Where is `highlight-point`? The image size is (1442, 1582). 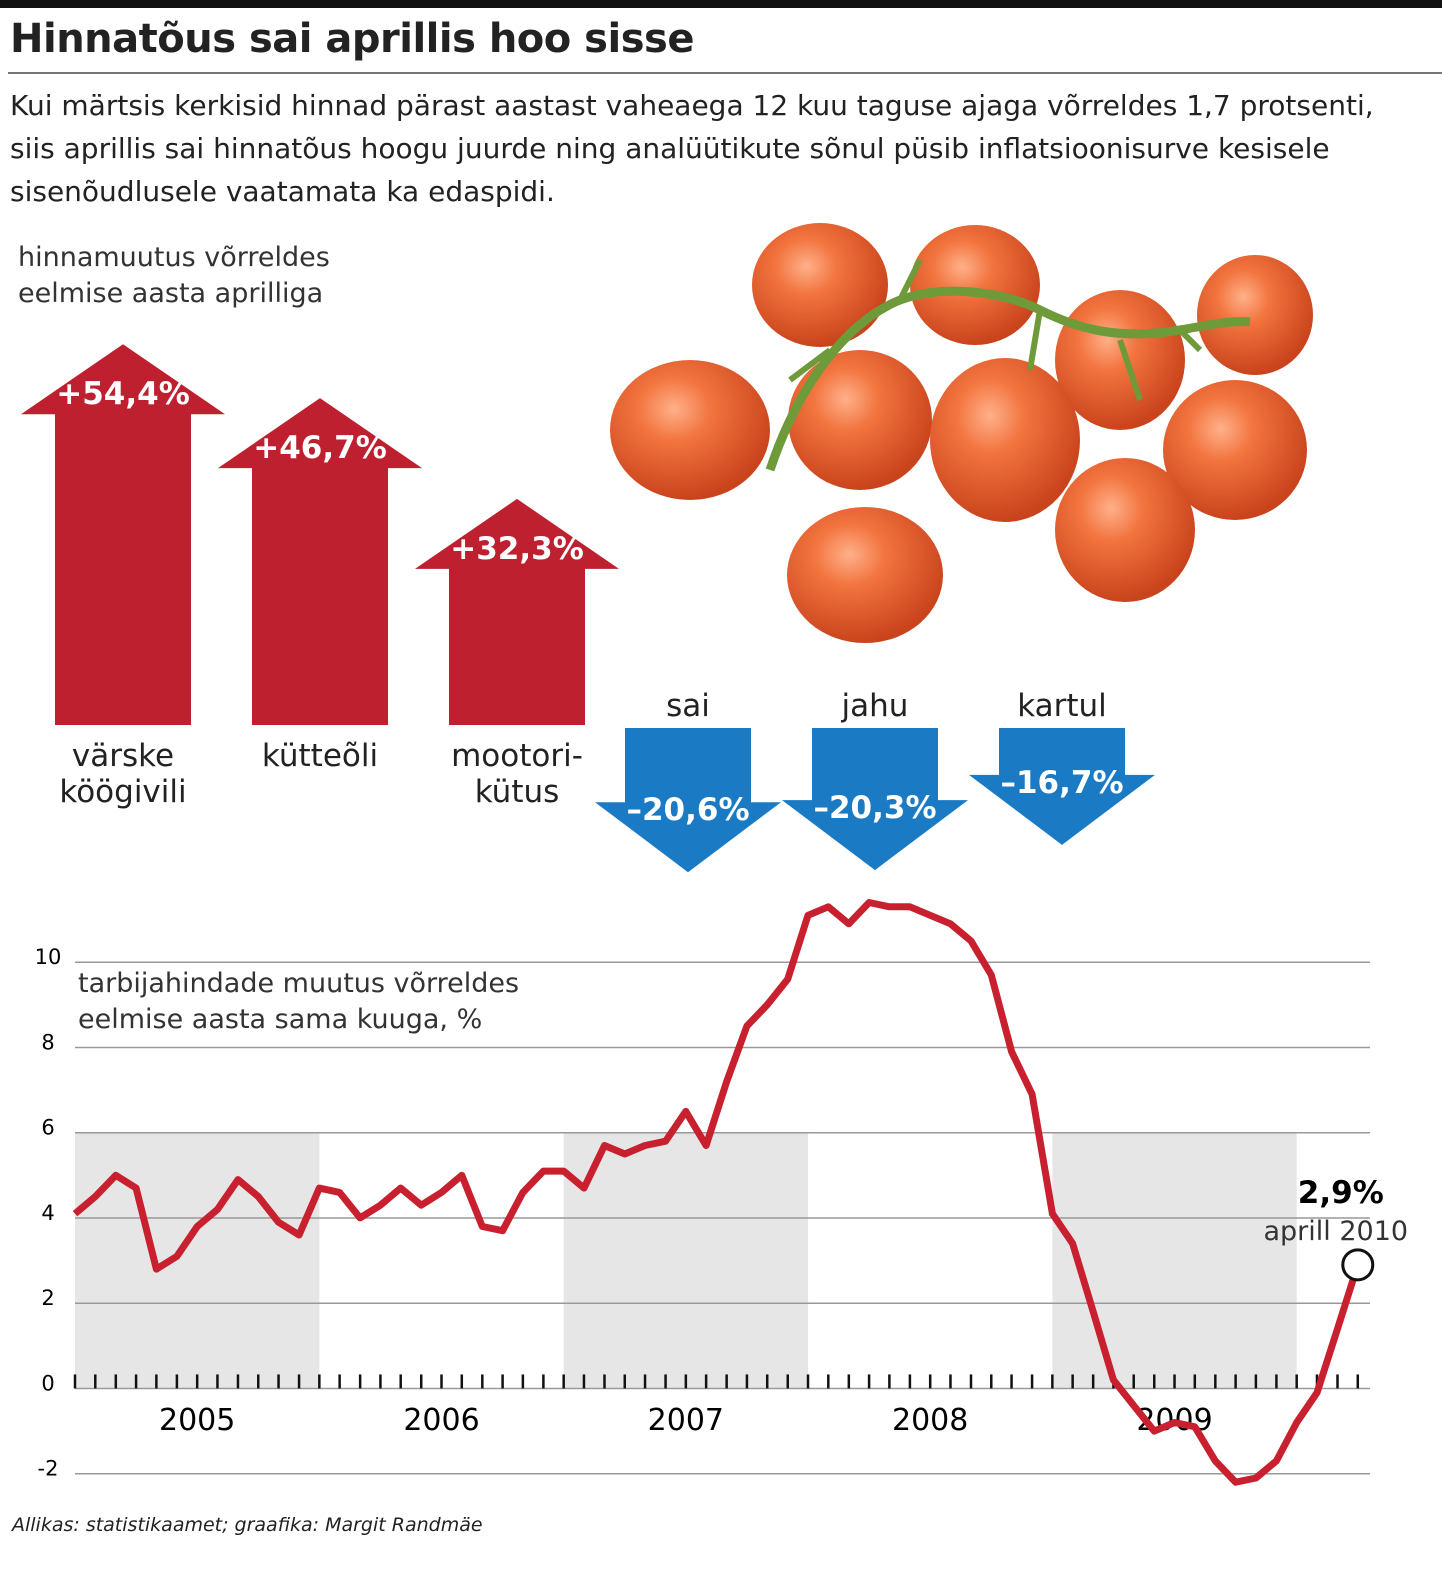
highlight-point is located at coordinates (1358, 1265).